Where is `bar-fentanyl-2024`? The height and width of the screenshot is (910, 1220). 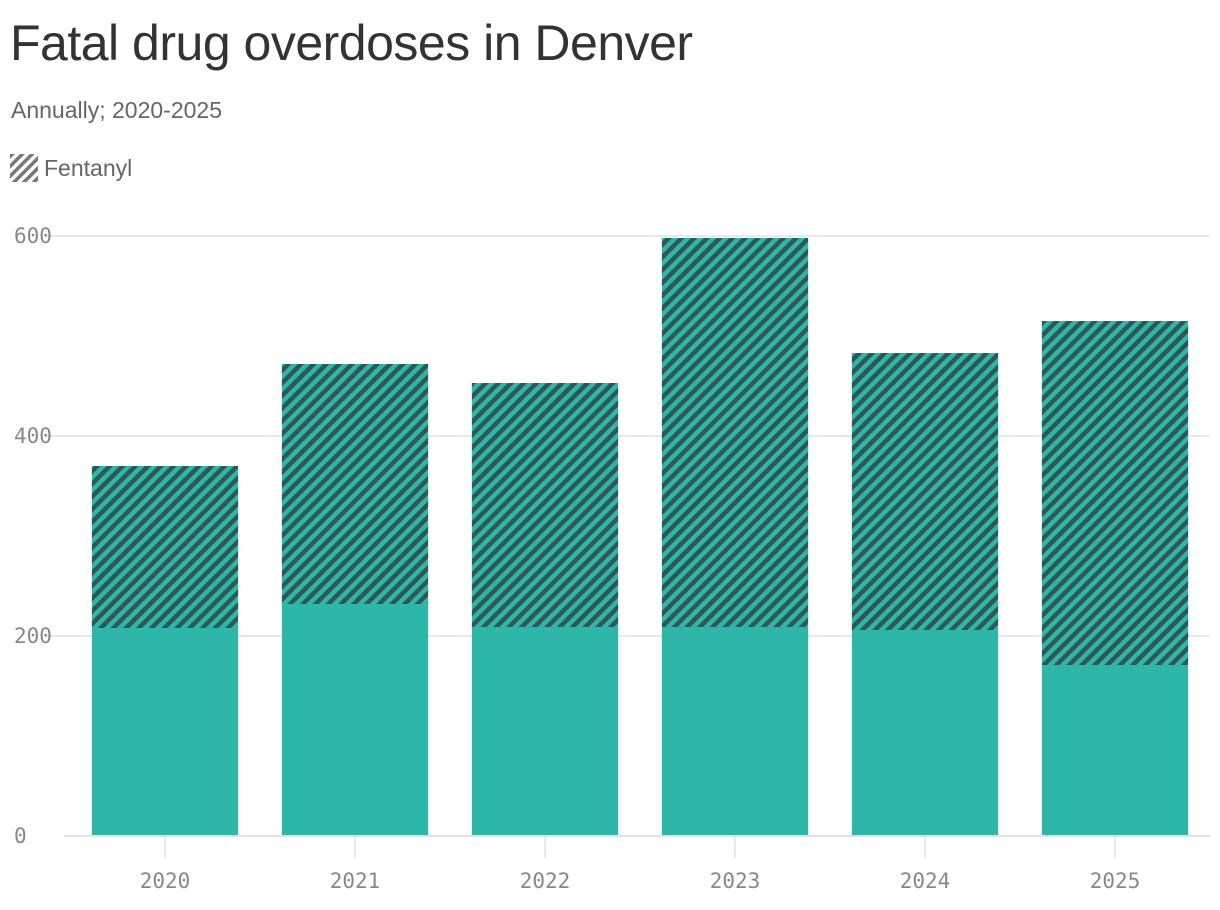 bar-fentanyl-2024 is located at coordinates (925, 491).